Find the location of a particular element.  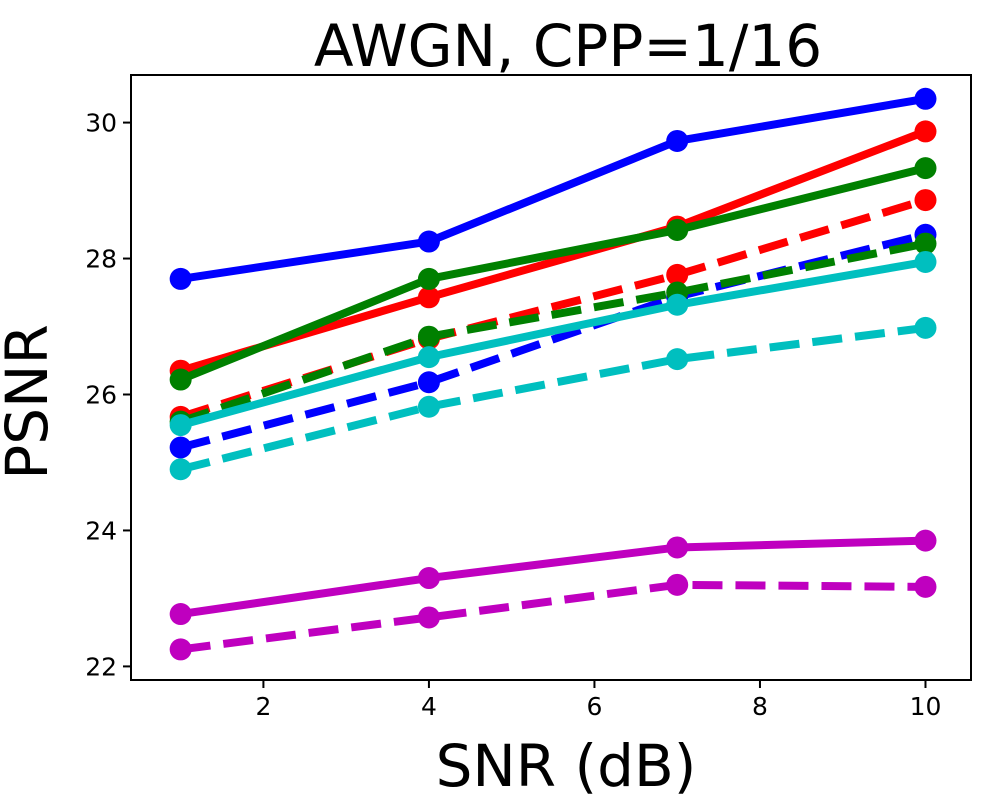

x-tick-label: 6 is located at coordinates (594, 706).